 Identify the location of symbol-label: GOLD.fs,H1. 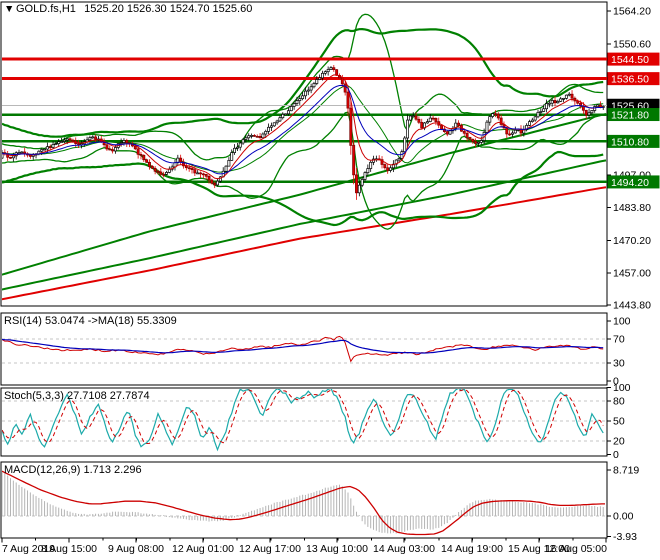
(46, 9).